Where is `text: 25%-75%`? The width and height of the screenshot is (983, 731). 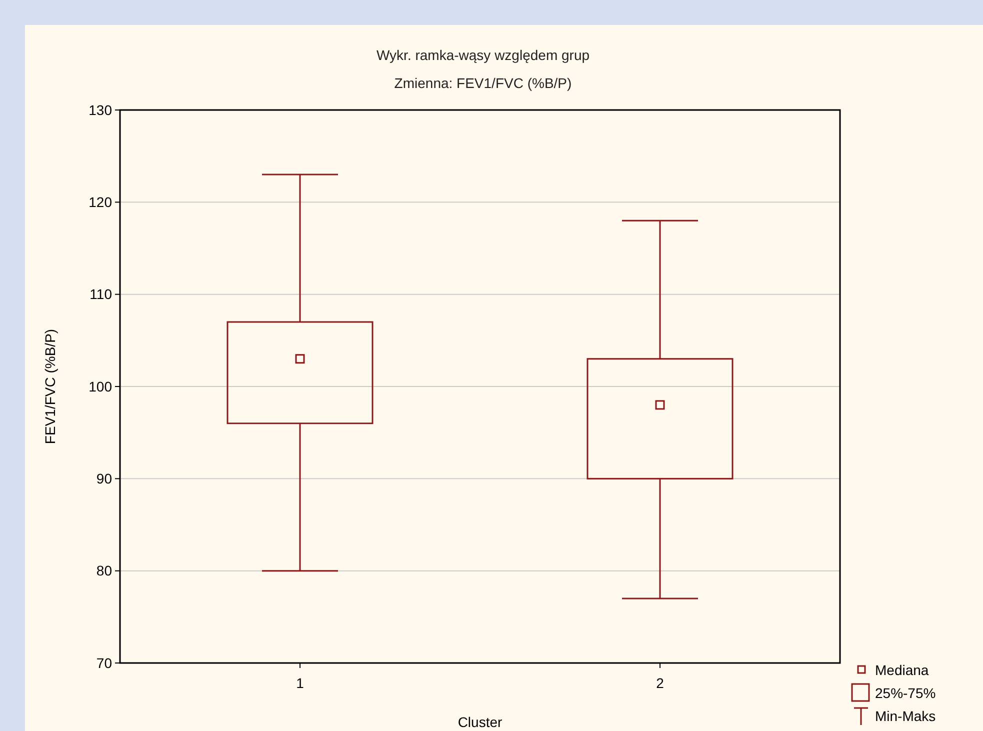
text: 25%-75% is located at coordinates (905, 692).